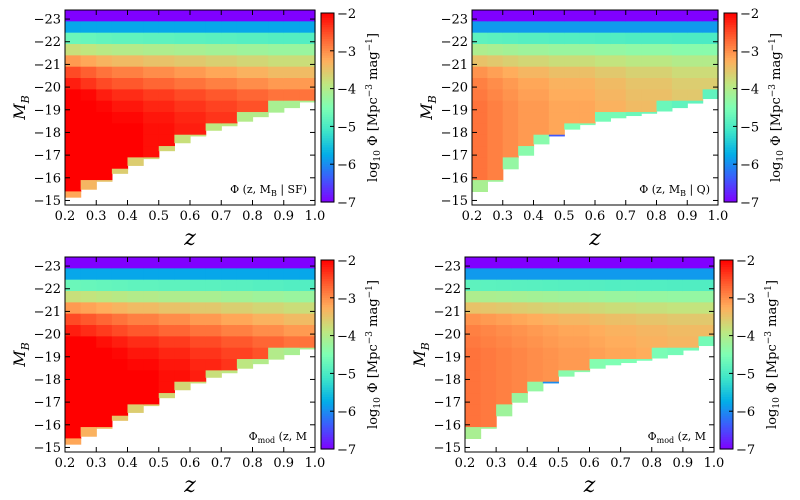 This screenshot has height=500, width=800. Describe the element at coordinates (749, 14) in the screenshot. I see `colorbar-tick-label: −2` at that location.